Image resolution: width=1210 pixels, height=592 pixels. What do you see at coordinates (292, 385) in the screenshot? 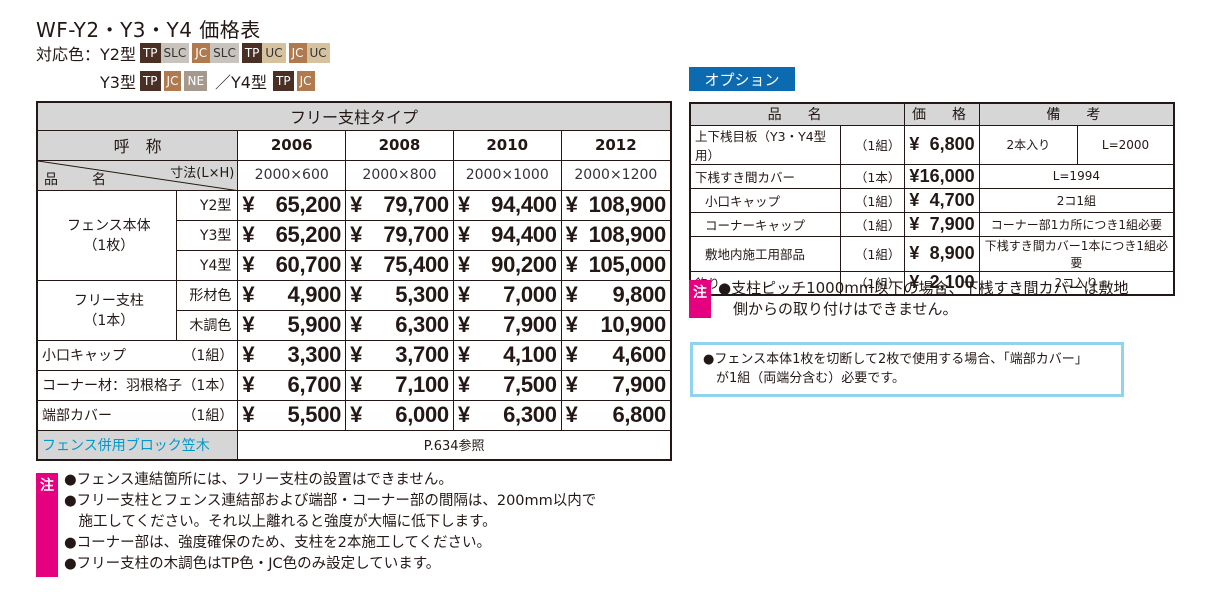
I see `price-cell: ¥6,700` at bounding box center [292, 385].